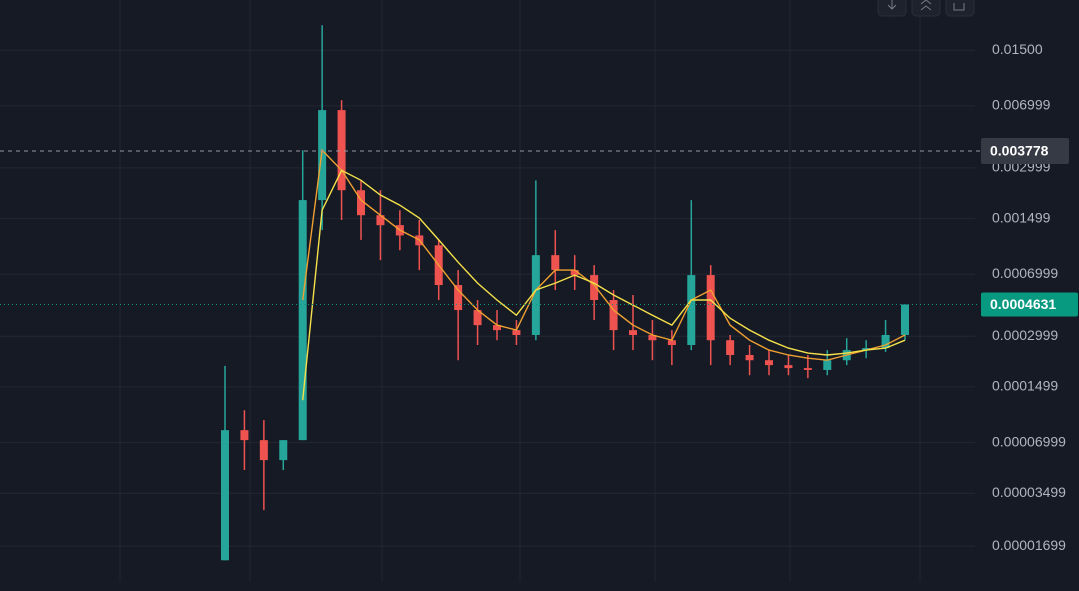 The height and width of the screenshot is (591, 1079). I want to click on y-tick-label: 0.006999, so click(1021, 105).